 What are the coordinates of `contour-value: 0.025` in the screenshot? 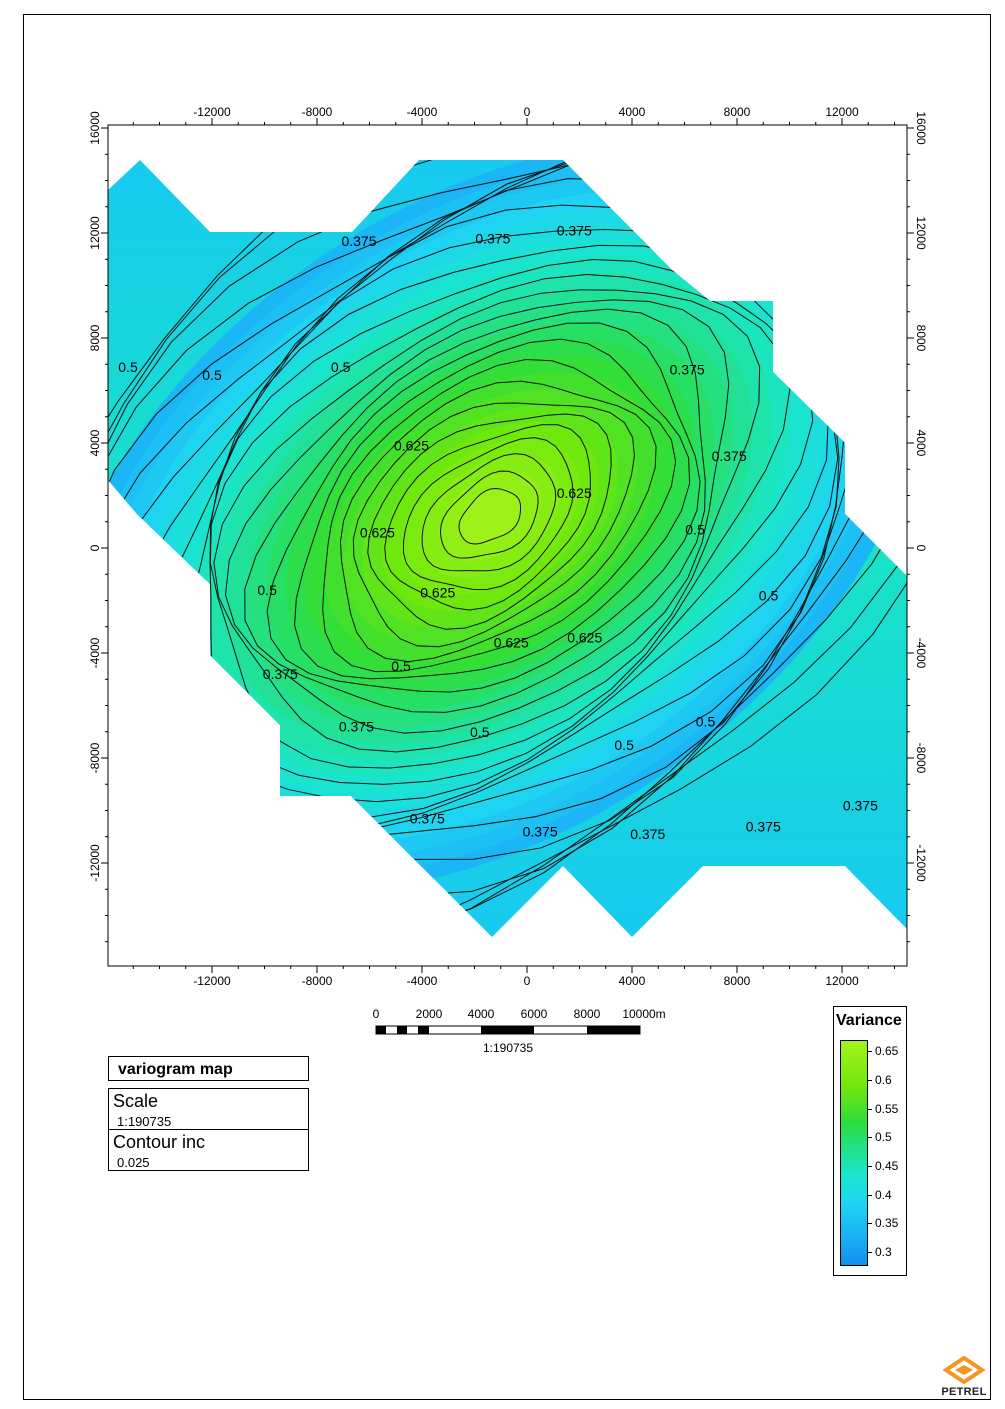 It's located at (133, 1162).